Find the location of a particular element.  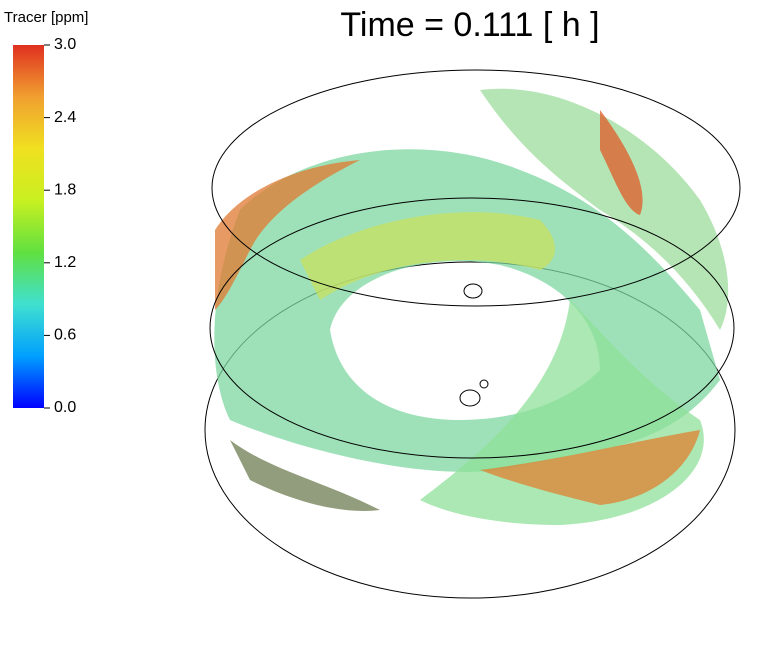

outlet is located at coordinates (470, 398).